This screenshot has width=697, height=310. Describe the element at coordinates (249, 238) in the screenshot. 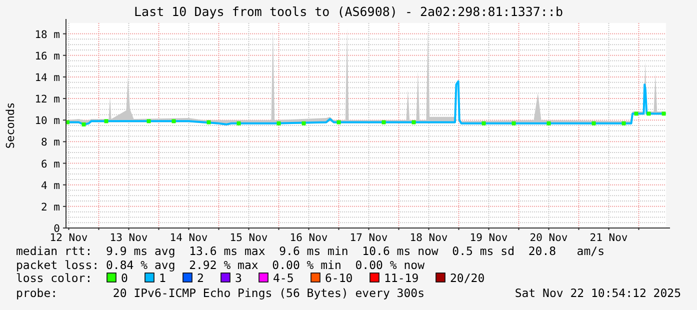

I see `x-tick-label: 15 Nov` at that location.